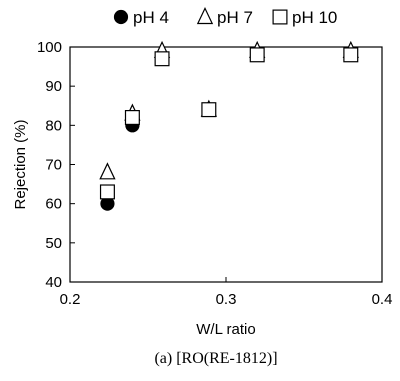 The width and height of the screenshot is (400, 381). I want to click on y-tick-label: 80, so click(53, 125).